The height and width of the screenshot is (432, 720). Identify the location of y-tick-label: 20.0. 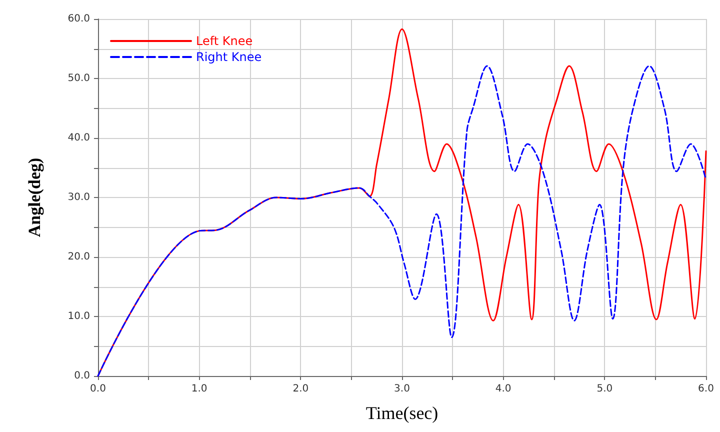
(79, 257).